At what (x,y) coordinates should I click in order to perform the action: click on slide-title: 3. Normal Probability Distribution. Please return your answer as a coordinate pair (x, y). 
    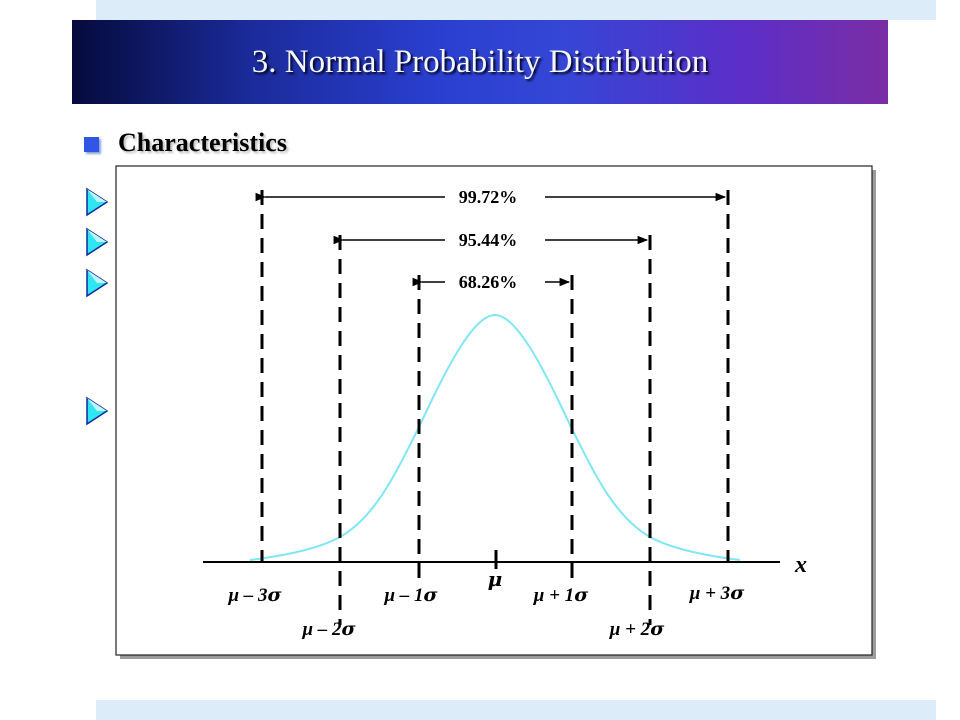
    Looking at the image, I should click on (480, 62).